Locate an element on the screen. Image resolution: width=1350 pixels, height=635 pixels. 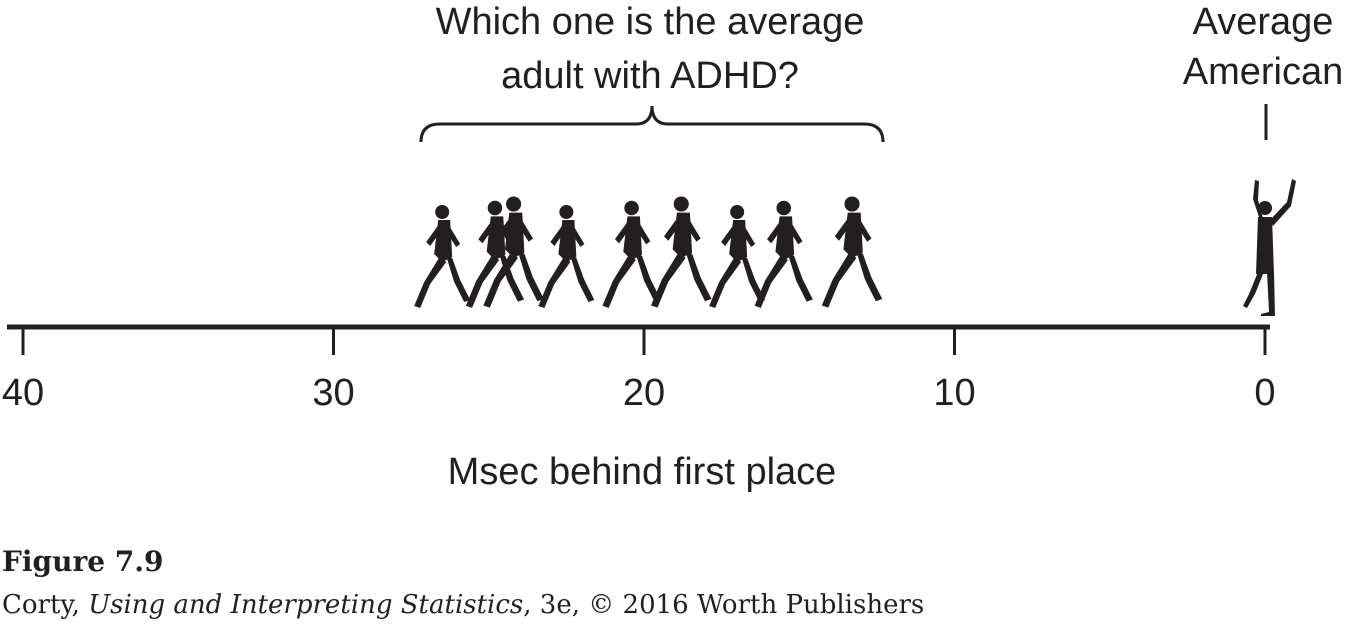
credit-author: Corty, is located at coordinates (45, 605).